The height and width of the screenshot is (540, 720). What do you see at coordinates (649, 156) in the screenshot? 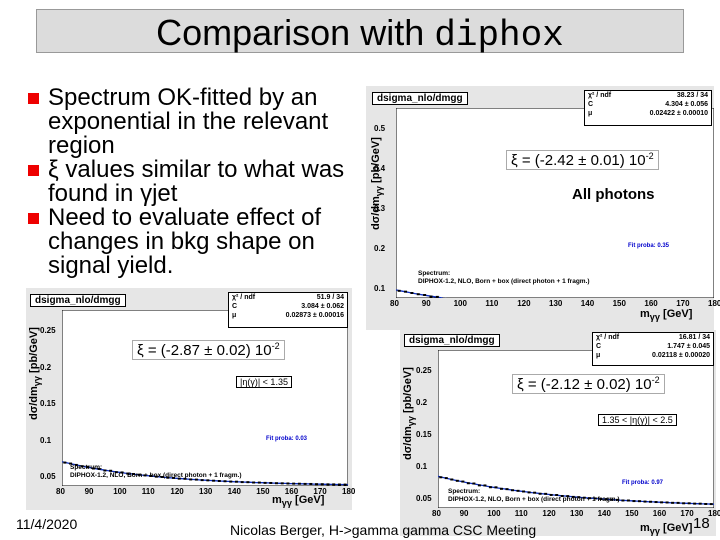
I see `xi-exponent: -2` at bounding box center [649, 156].